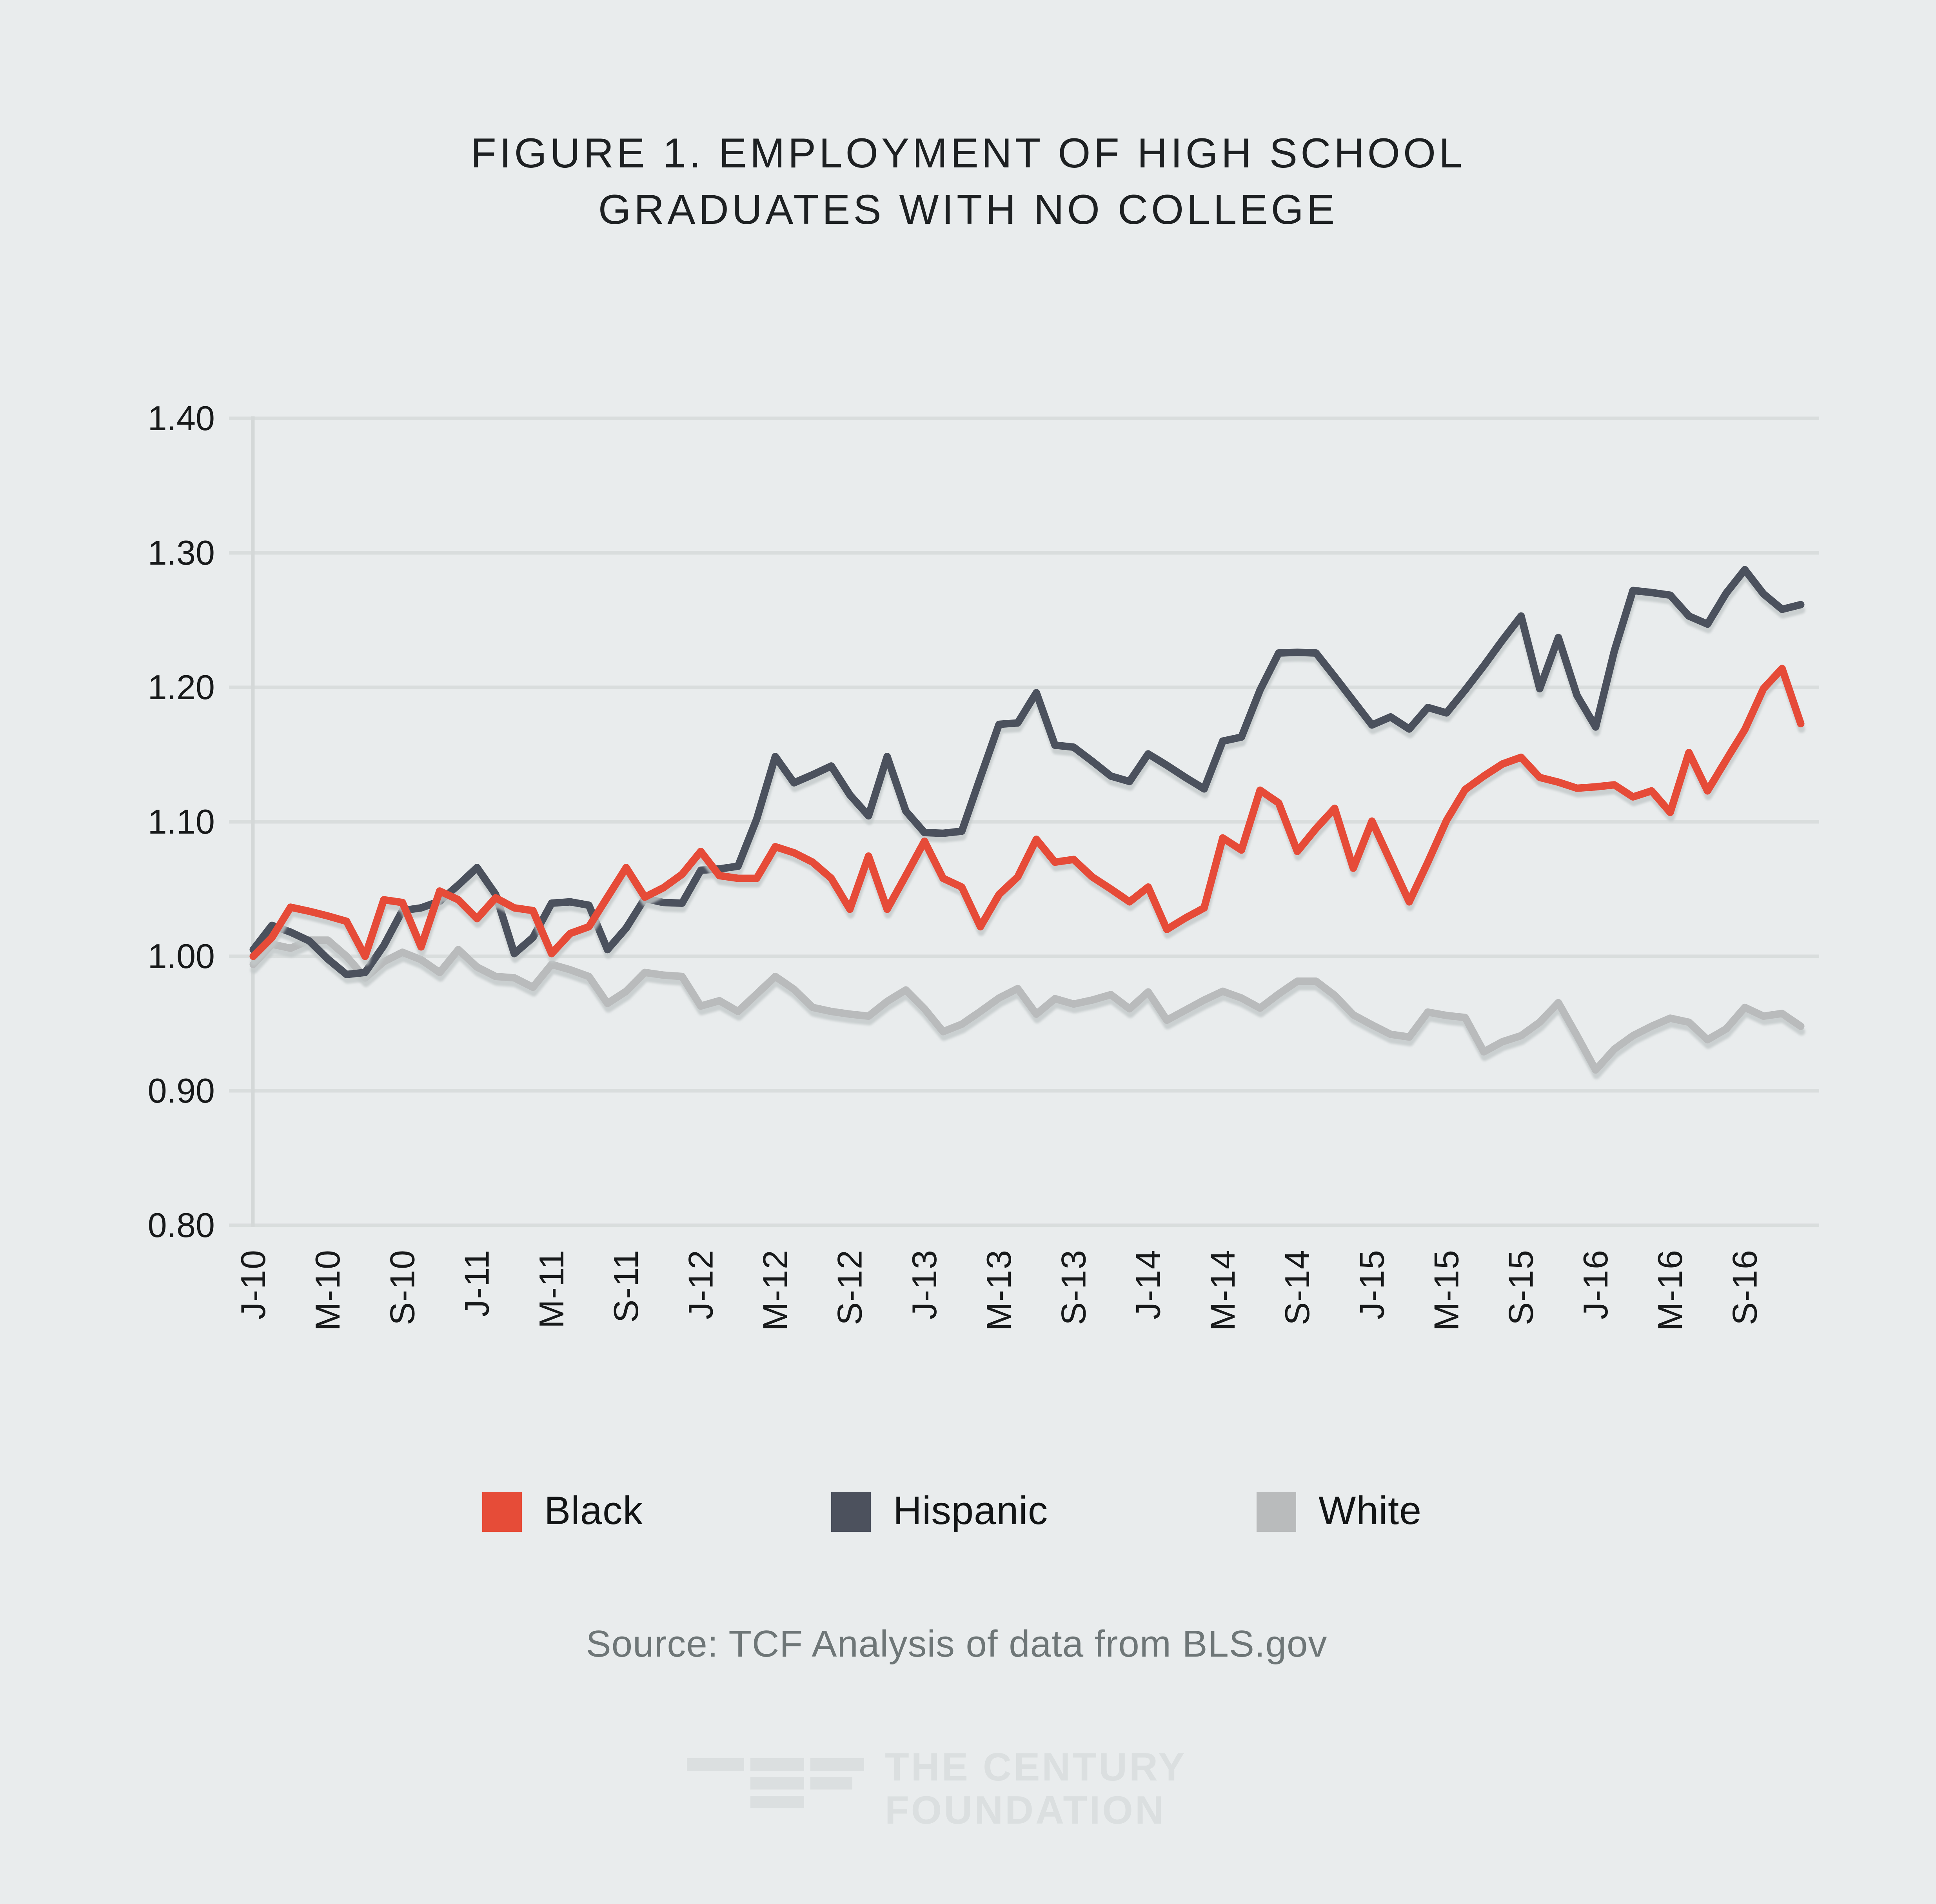 This screenshot has width=1936, height=1904. I want to click on y-axis-labels: 1.40 1.30 1.20 1.10 1.00 0.90 0.80, so click(181, 822).